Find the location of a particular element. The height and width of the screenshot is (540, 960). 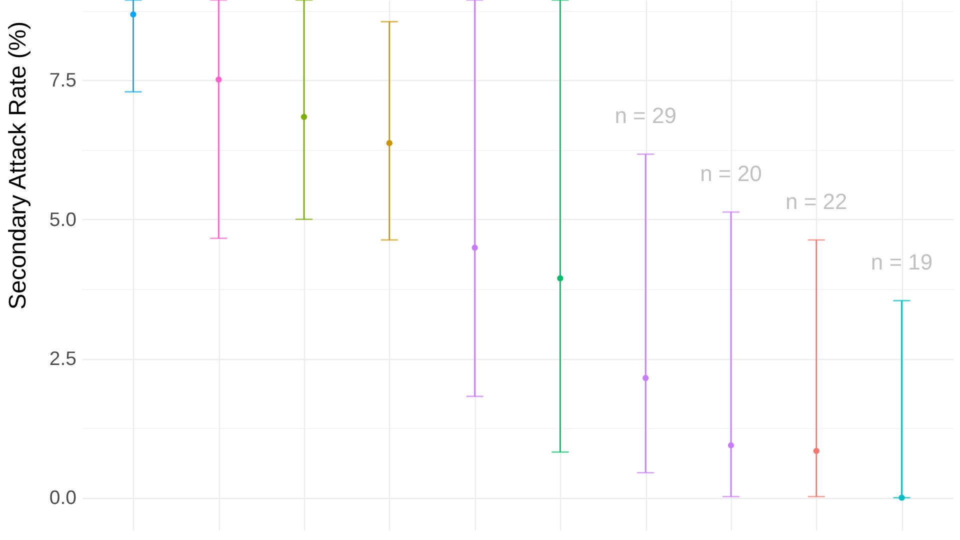

y-axis-title: Secondary Attack Rate (%) is located at coordinates (18, 165).